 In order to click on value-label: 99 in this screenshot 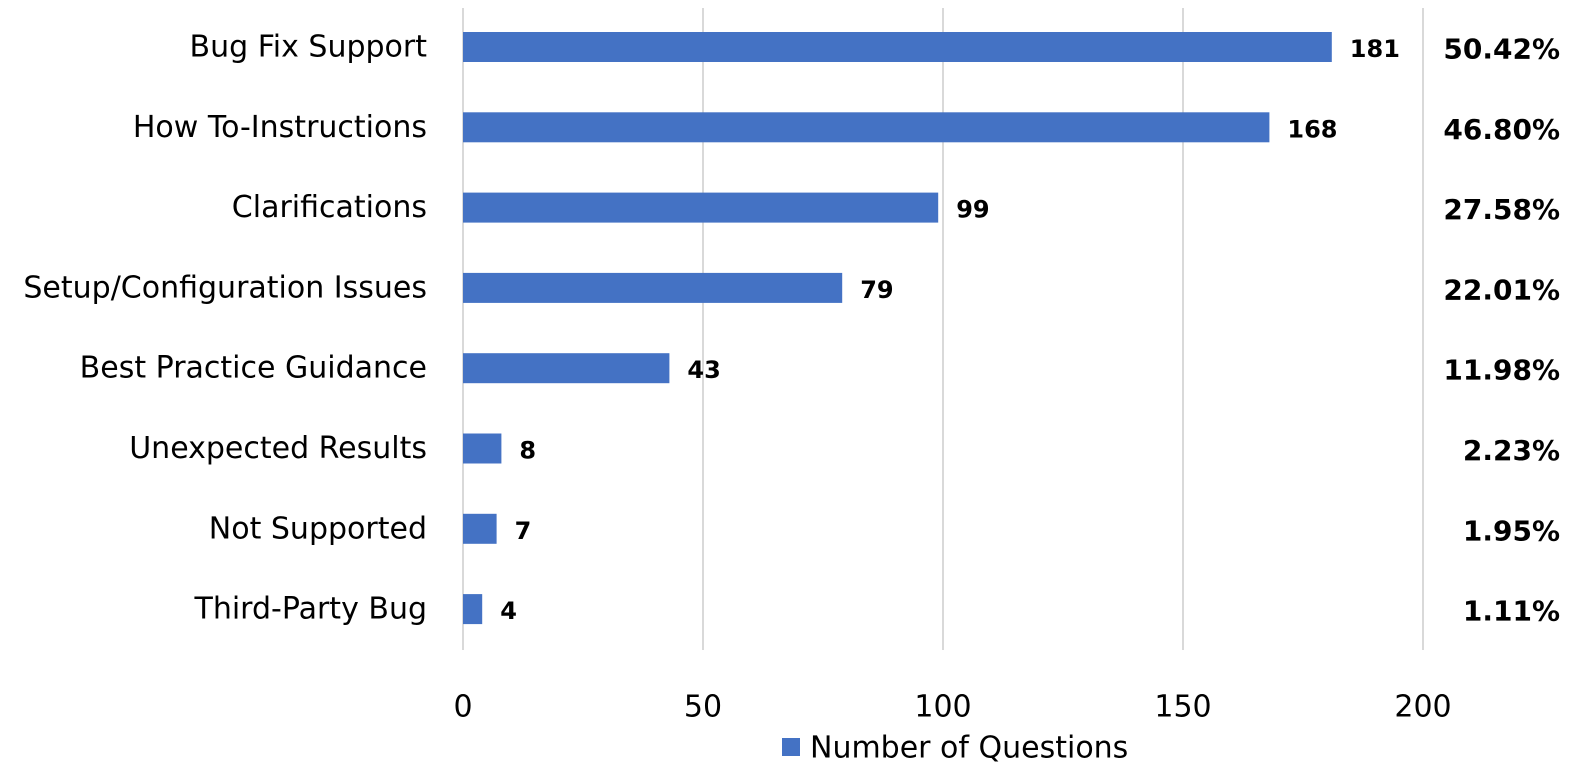, I will do `click(972, 210)`.